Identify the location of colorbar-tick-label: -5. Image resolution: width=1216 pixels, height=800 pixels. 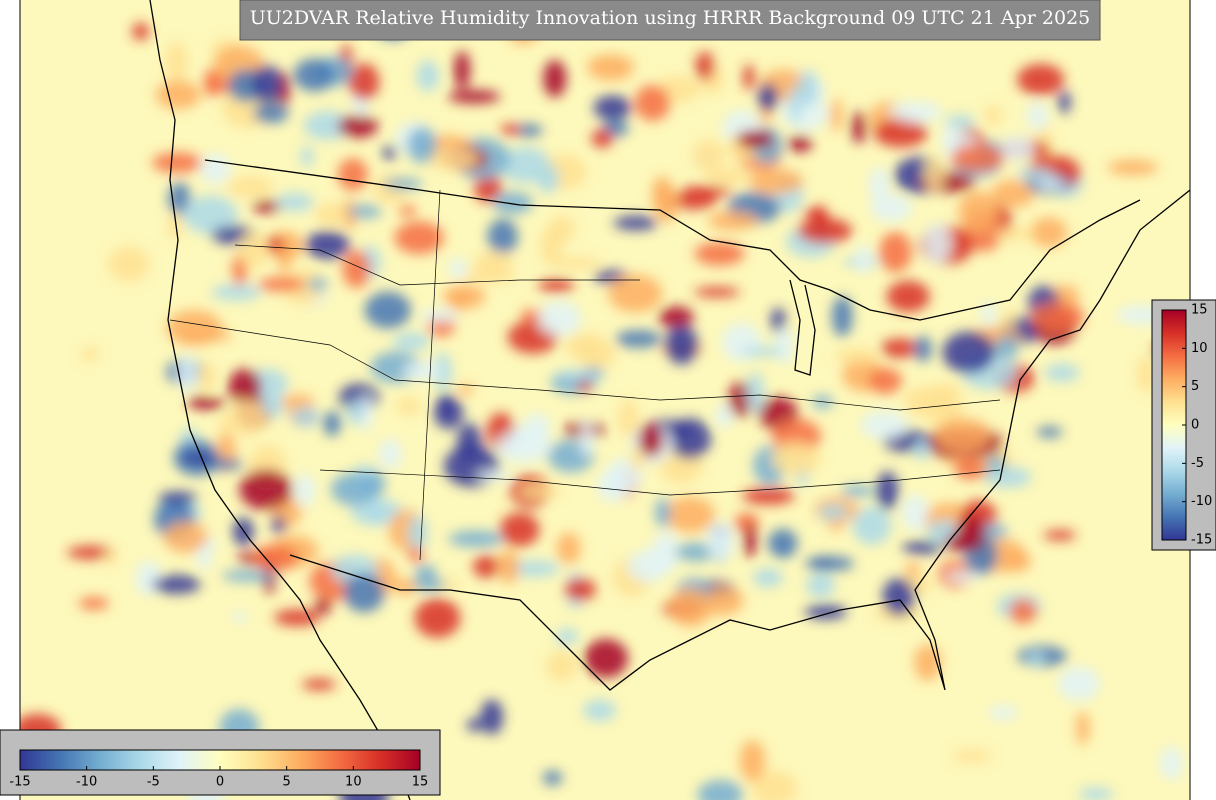
(153, 782).